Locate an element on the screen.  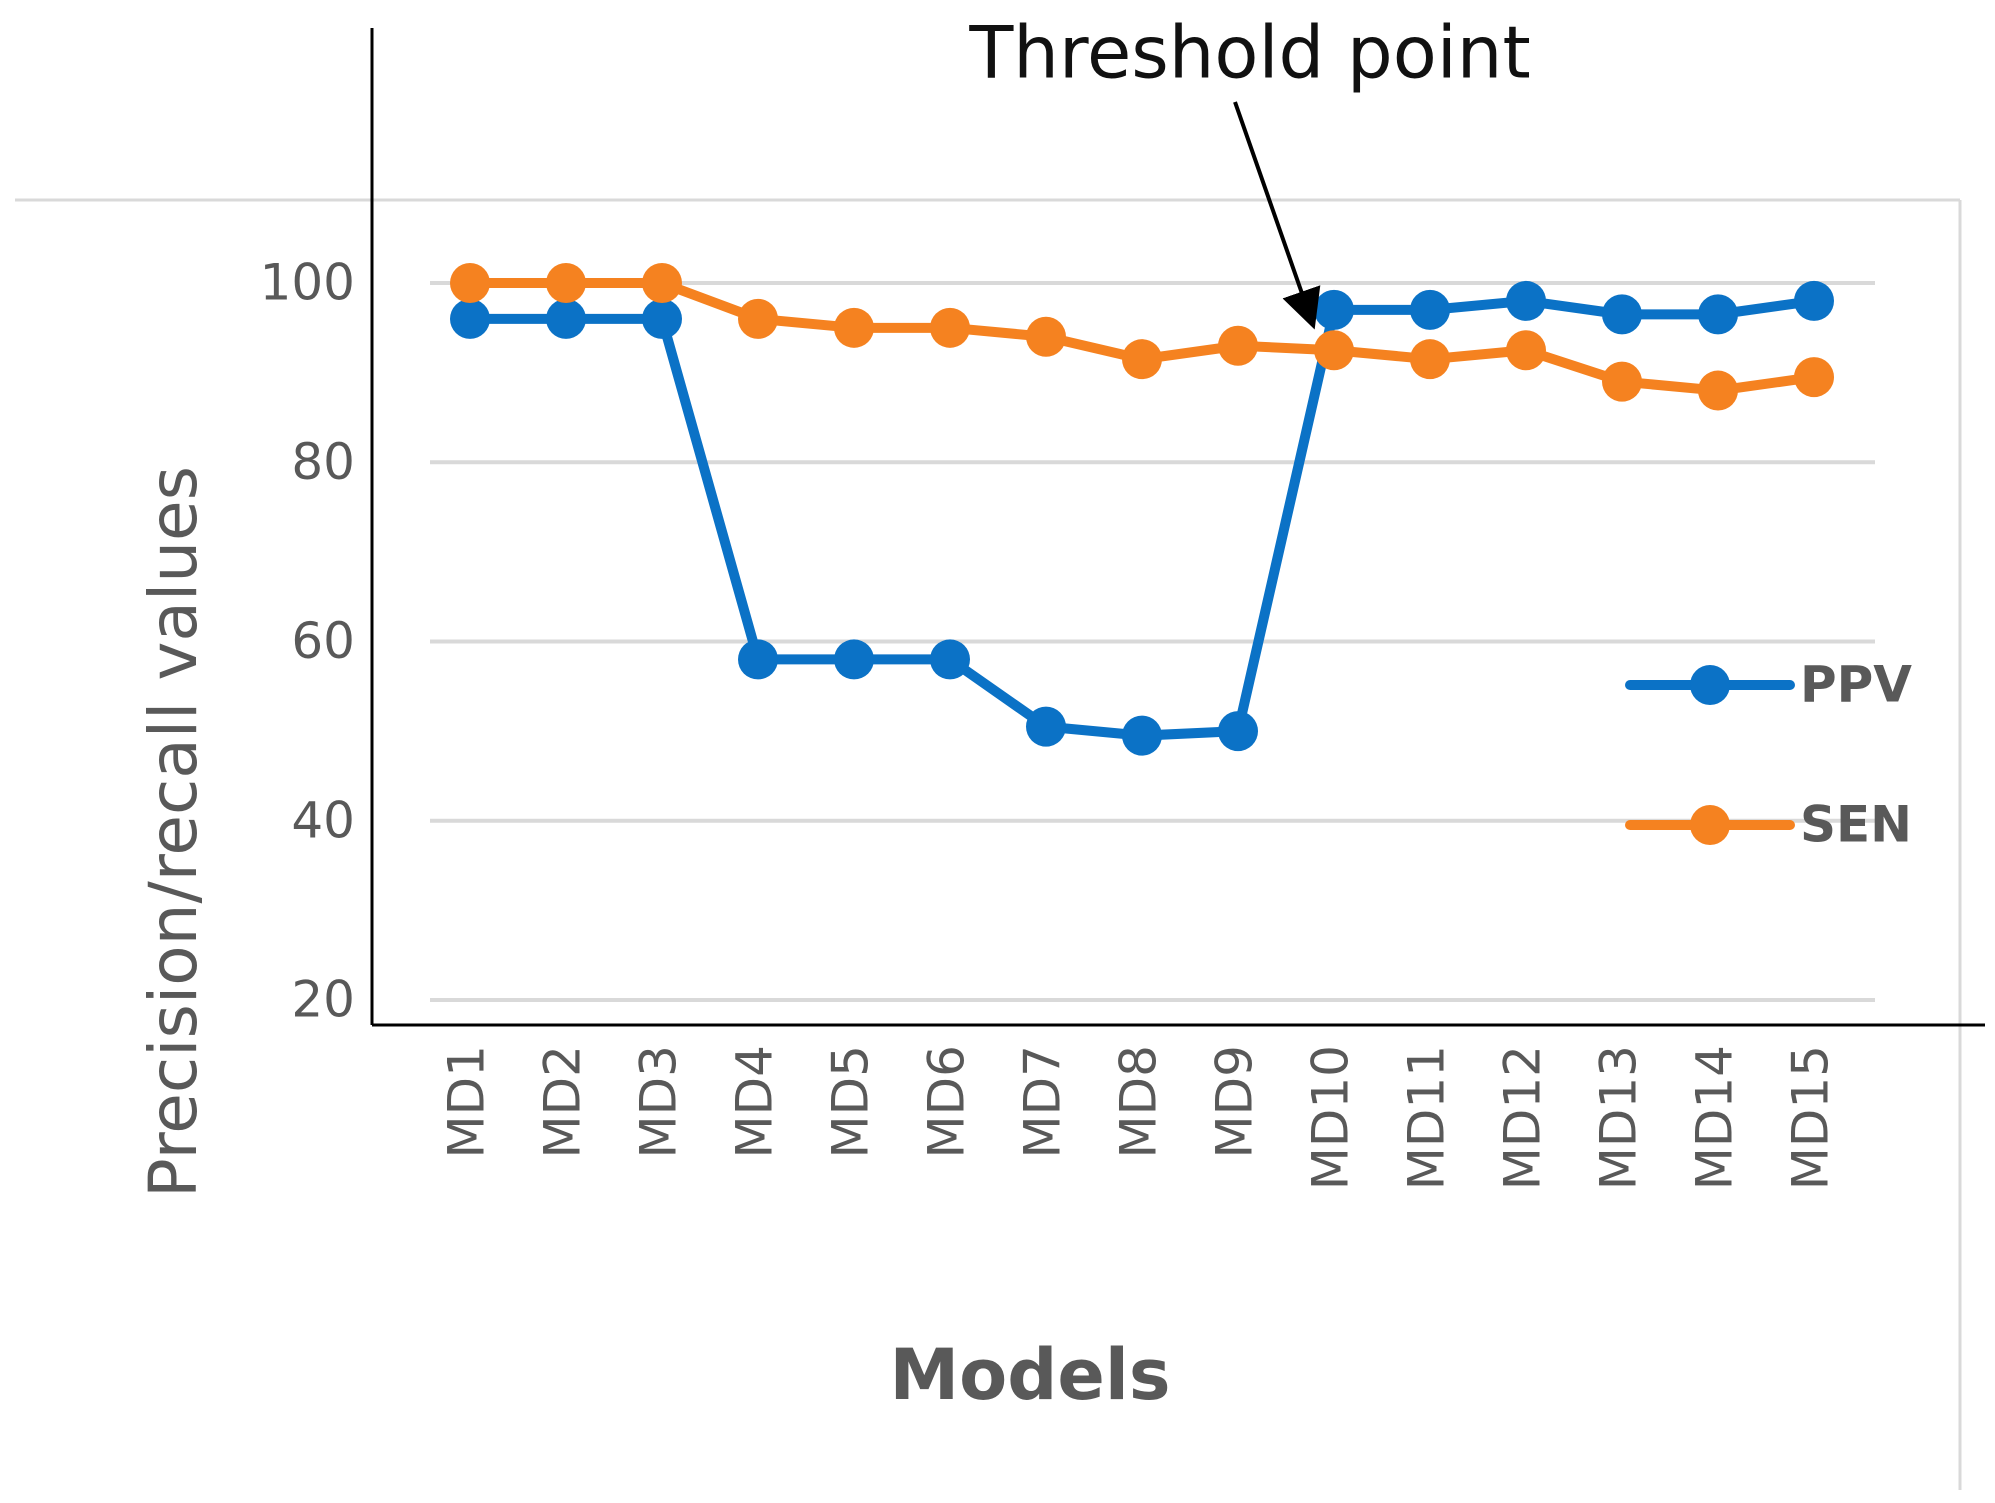
legend-ppv-marker is located at coordinates (1710, 685).